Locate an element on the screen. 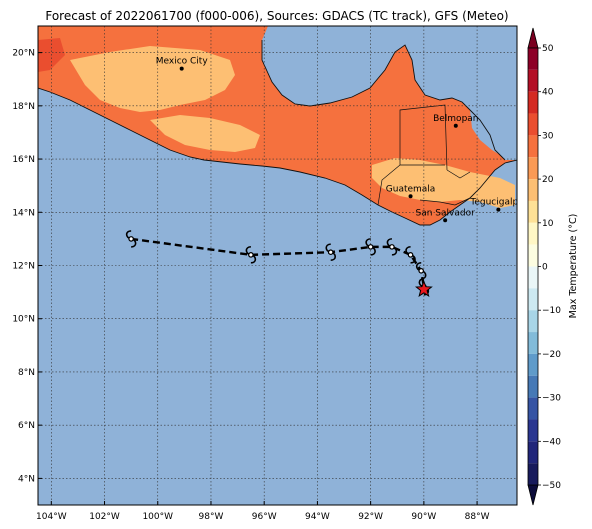  colorbar-extend-top is located at coordinates (533, 38).